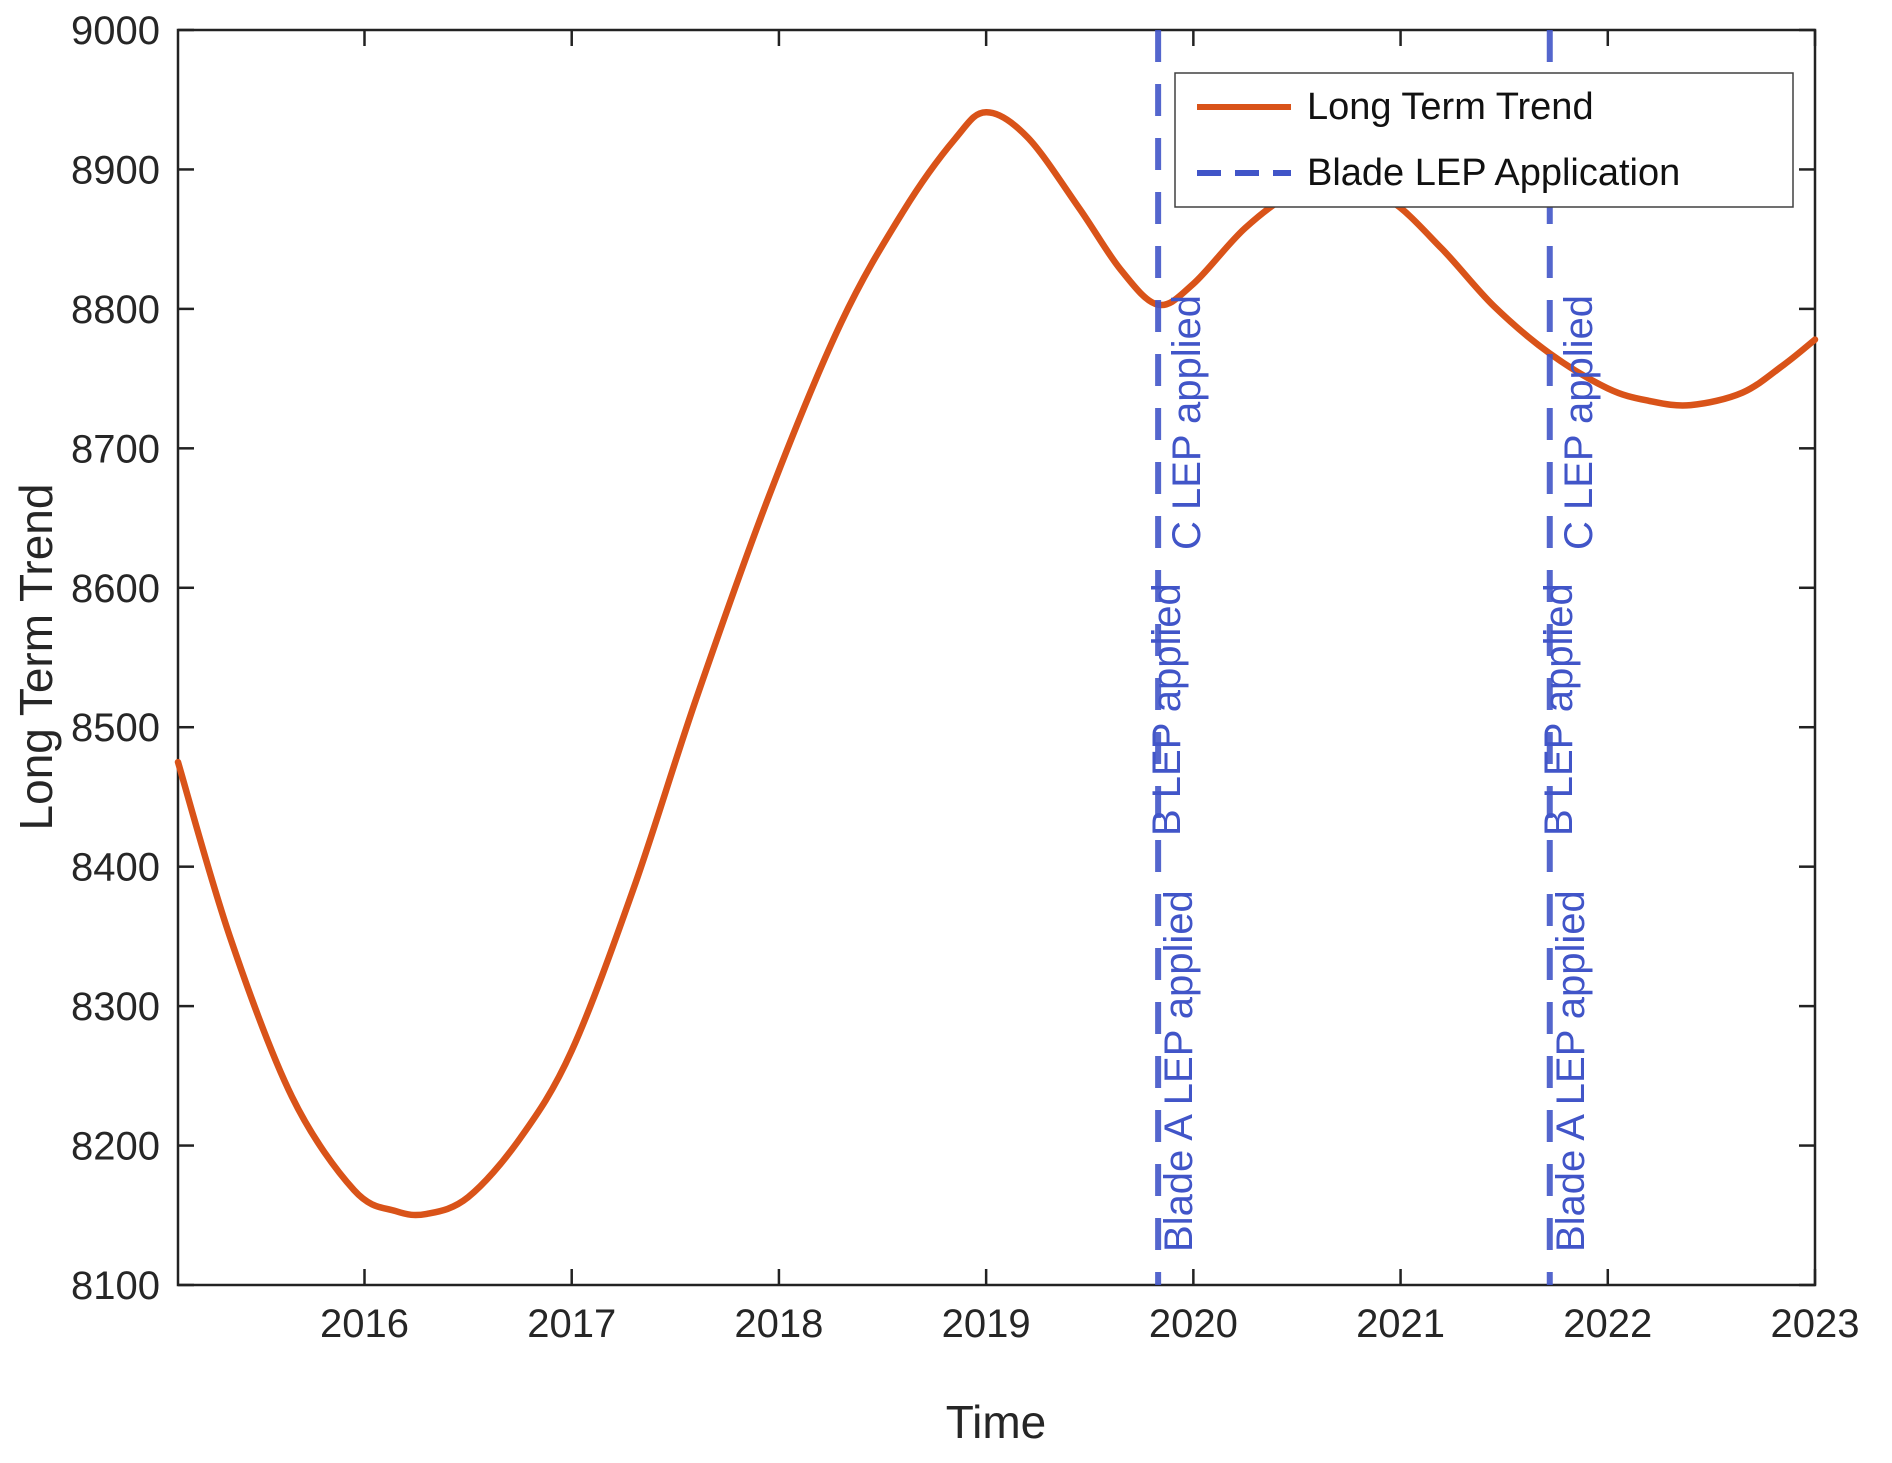  I want to click on x-tick-label: 2021, so click(1400, 1324).